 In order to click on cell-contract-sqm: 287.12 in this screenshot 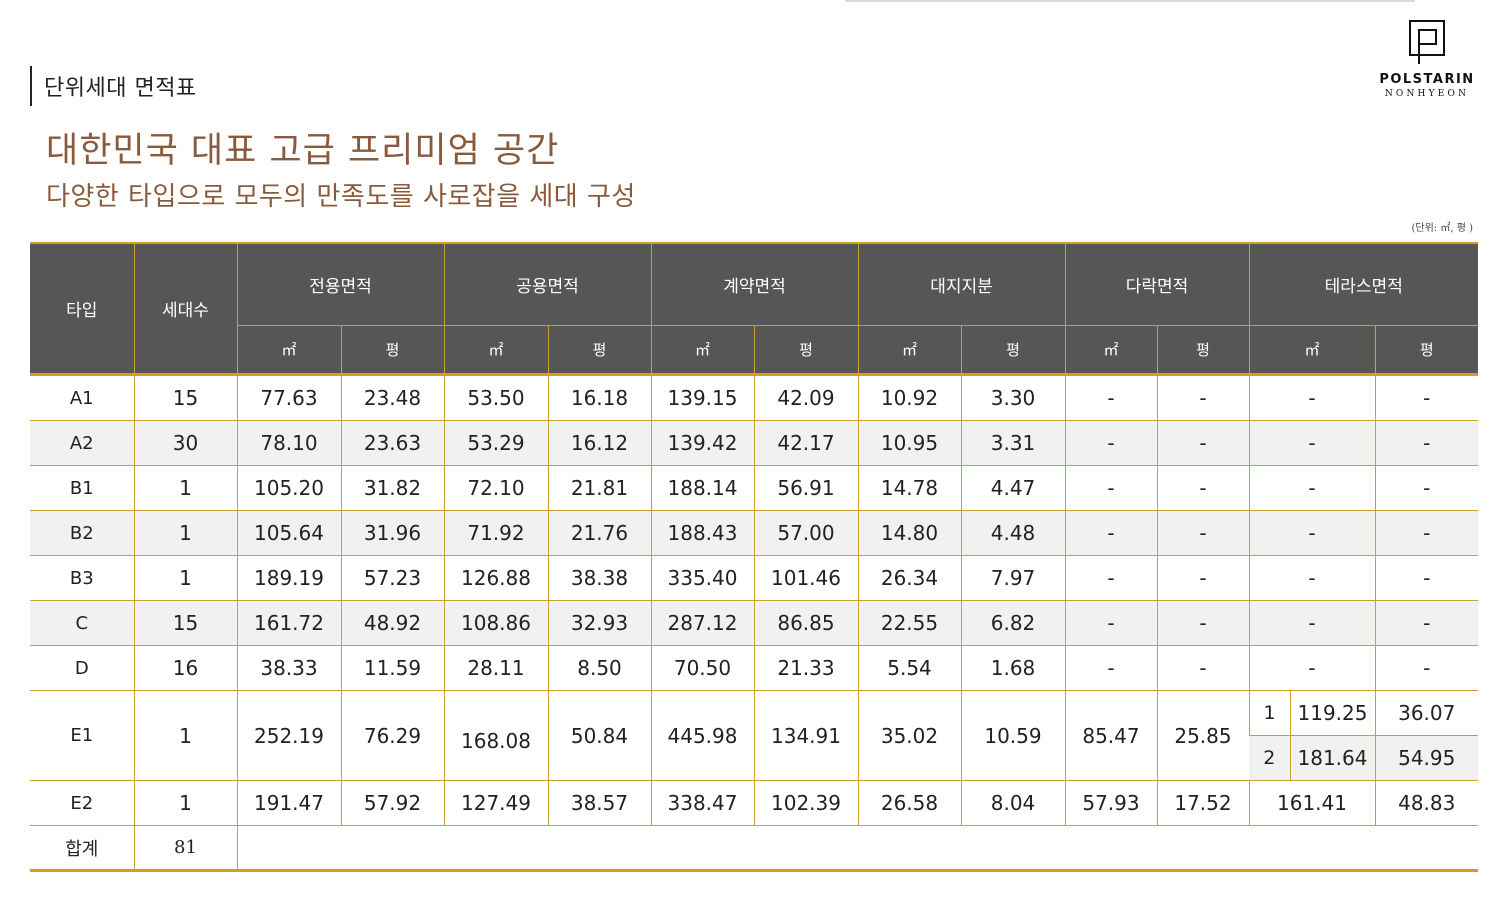, I will do `click(702, 623)`.